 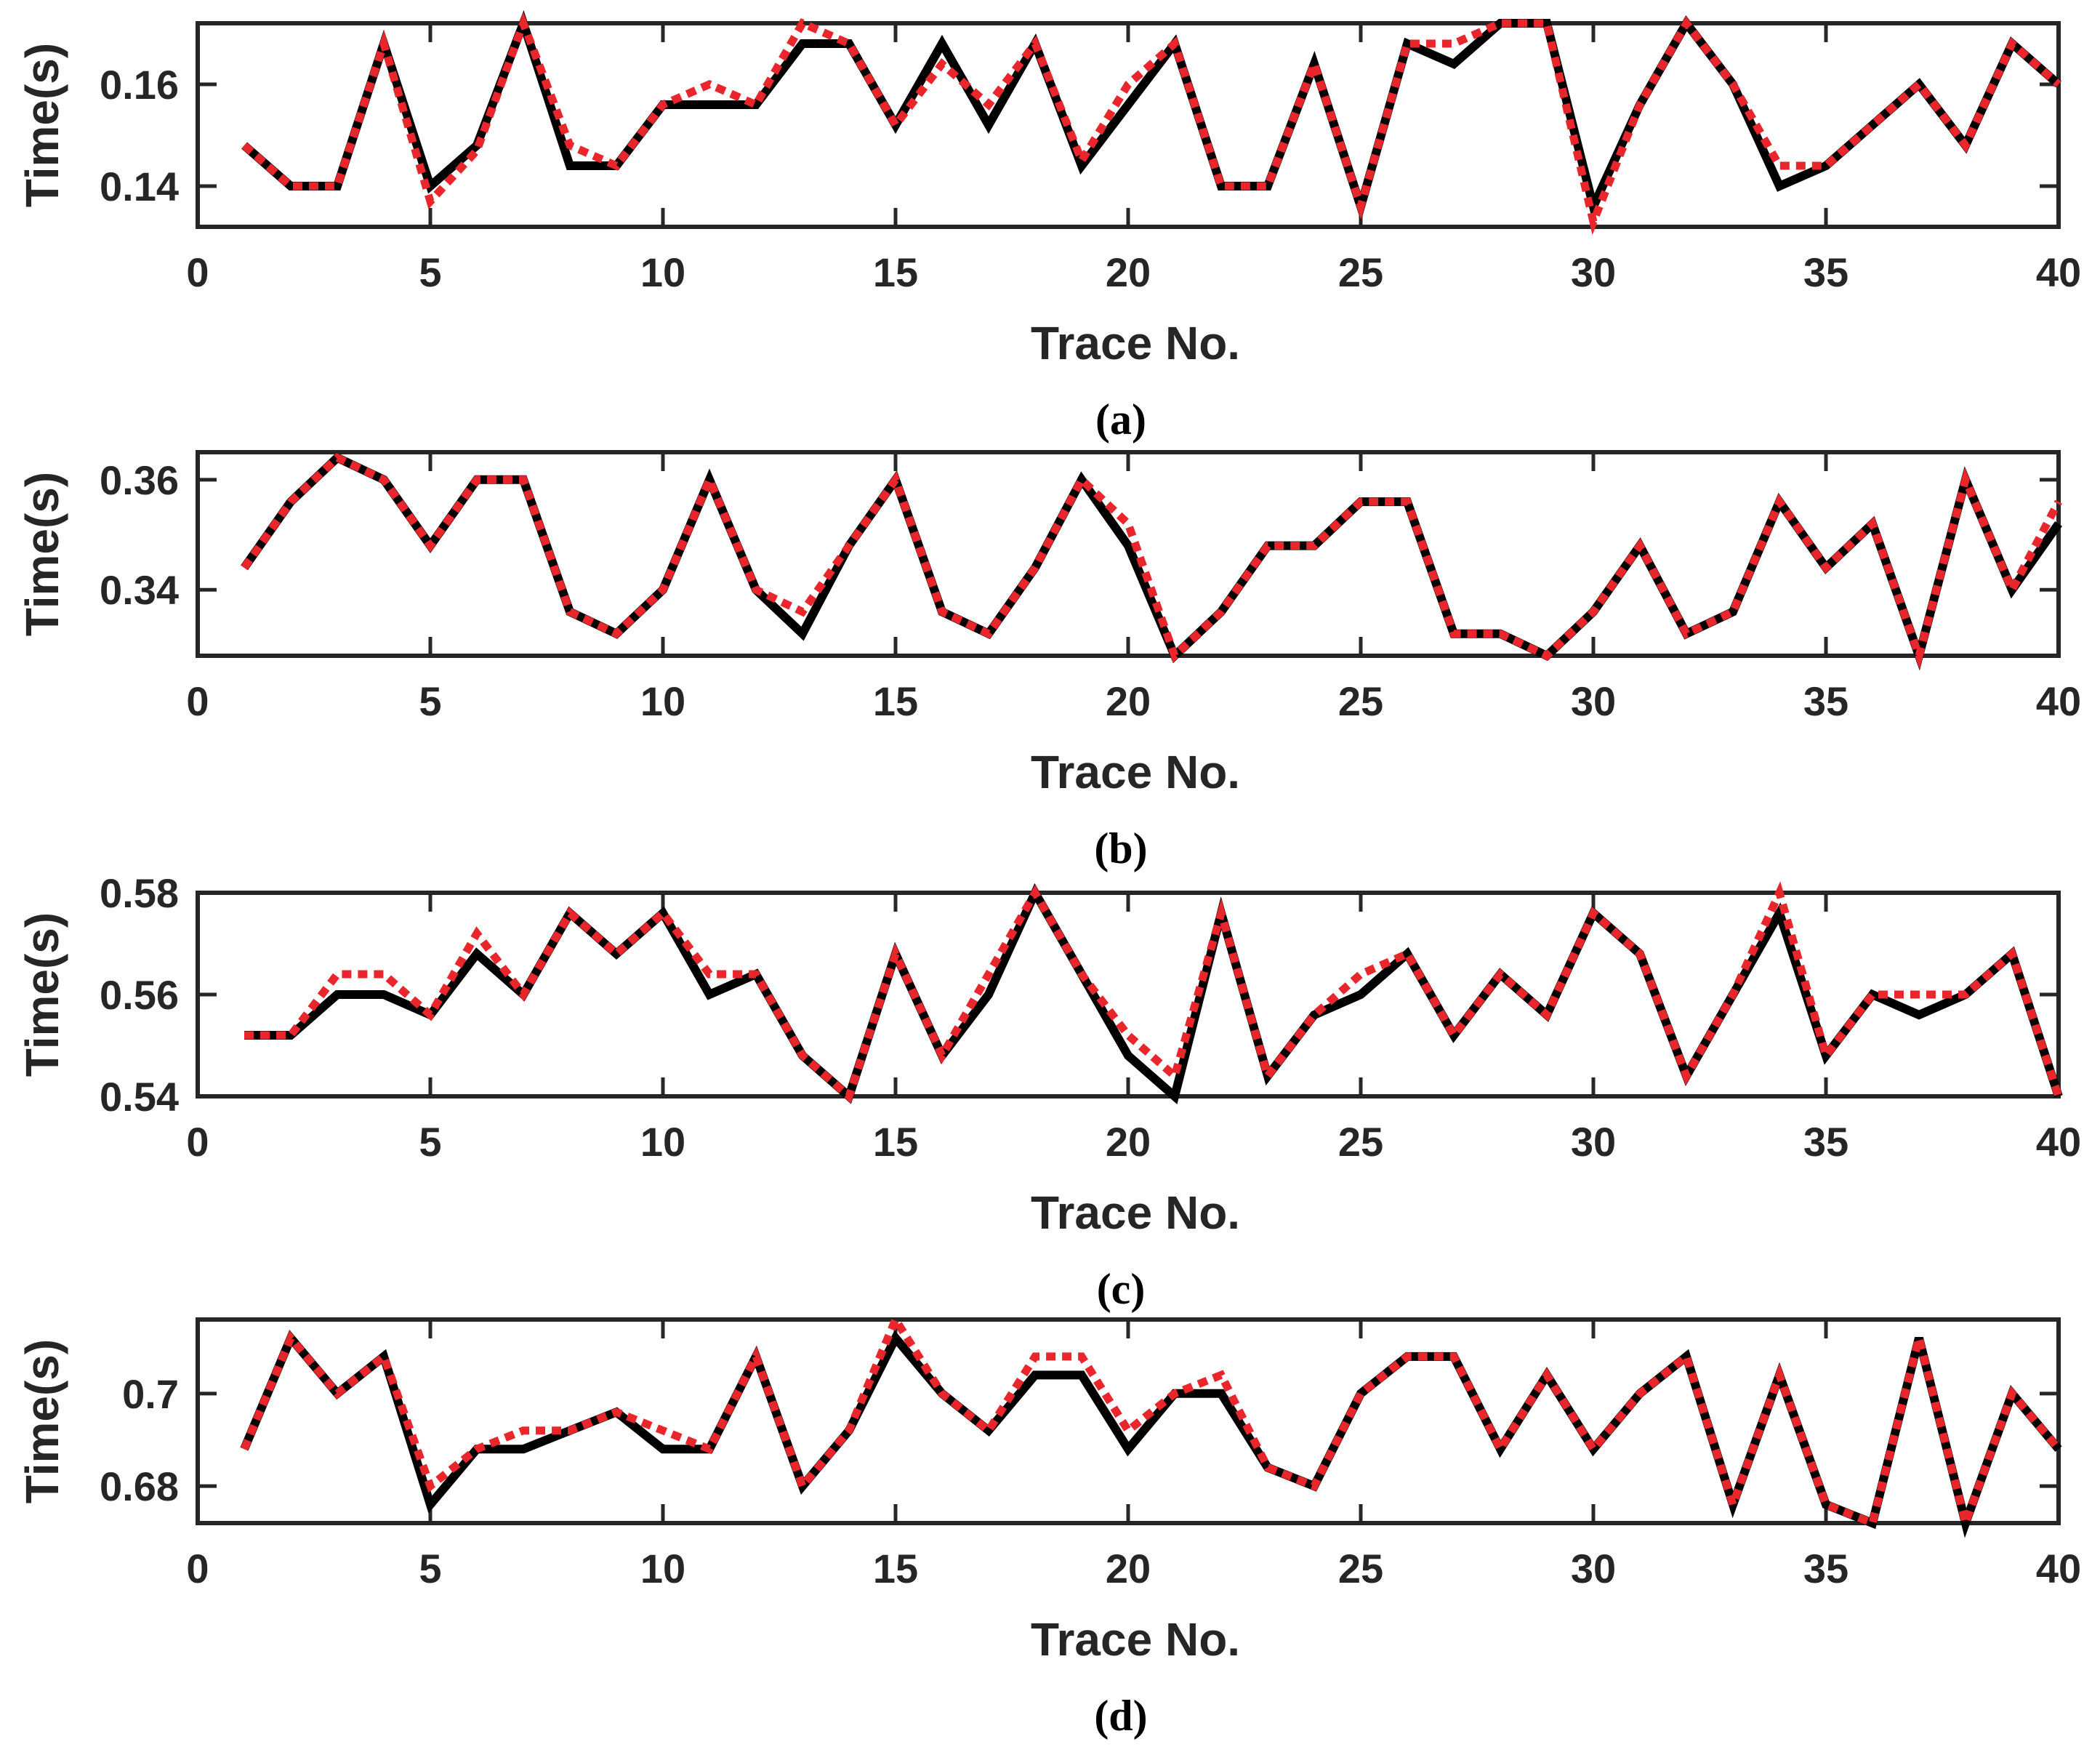 I want to click on chart-2-x-axis-title: Trace No., so click(x=1135, y=772).